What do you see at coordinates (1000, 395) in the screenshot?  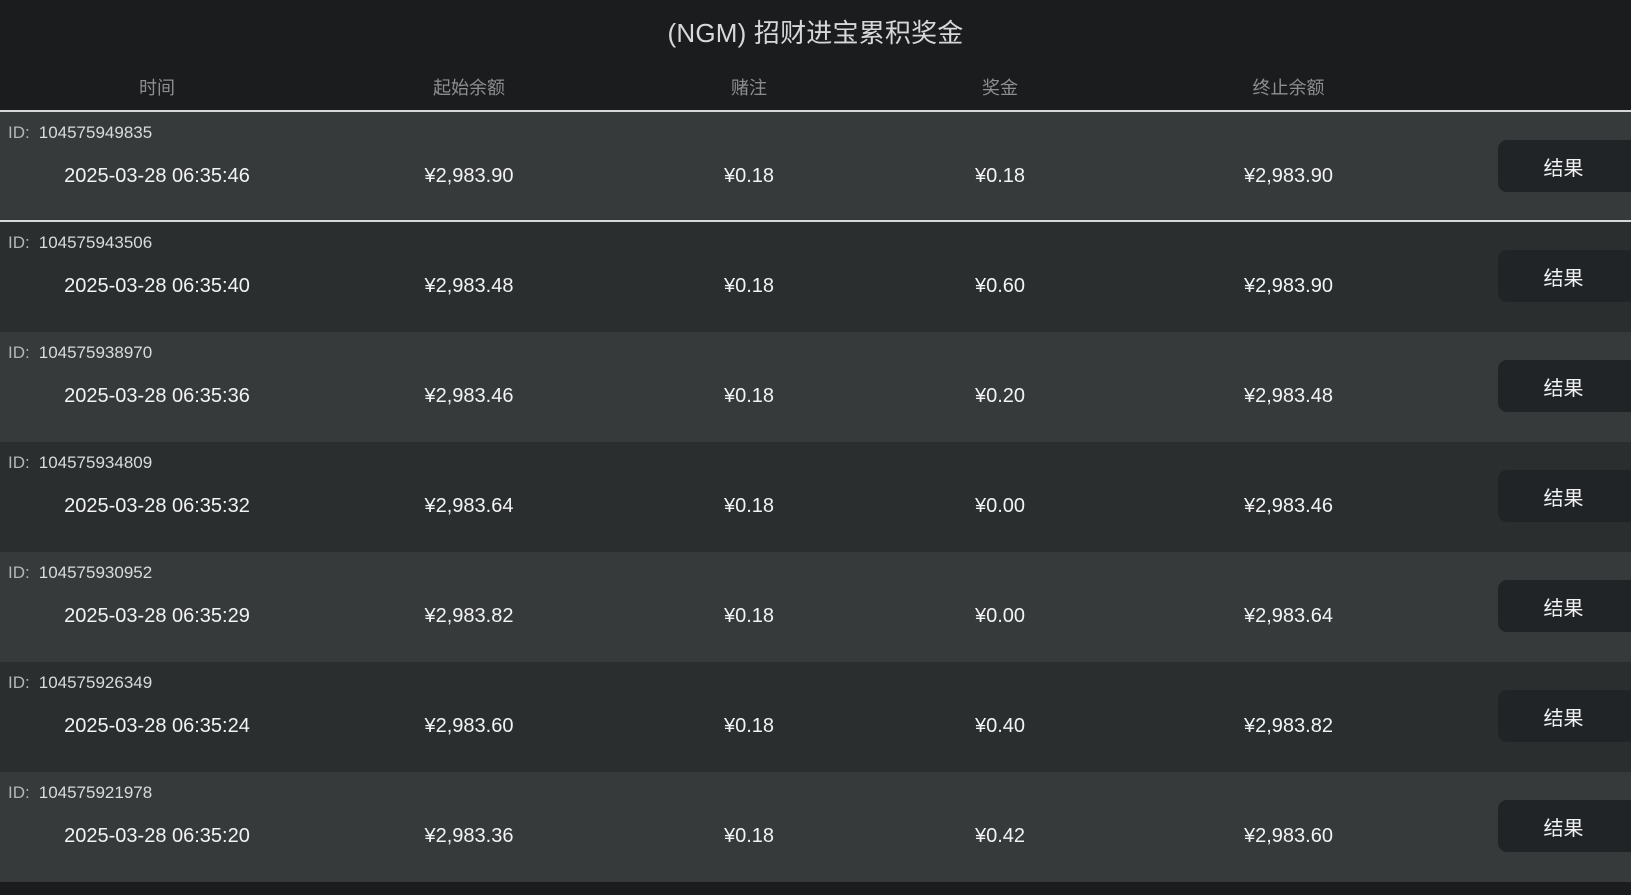 I see `cell-win: ¥0.20` at bounding box center [1000, 395].